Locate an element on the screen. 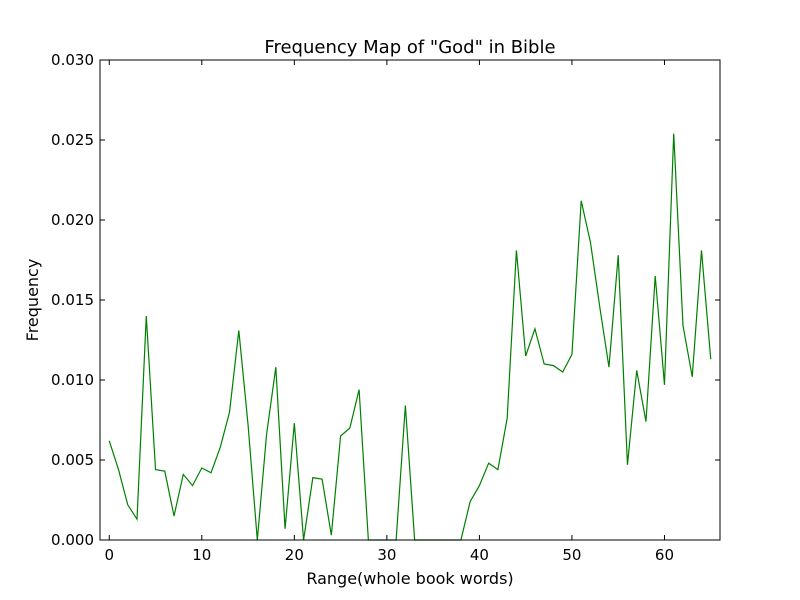  y-tick-label: 0.010 is located at coordinates (72, 380).